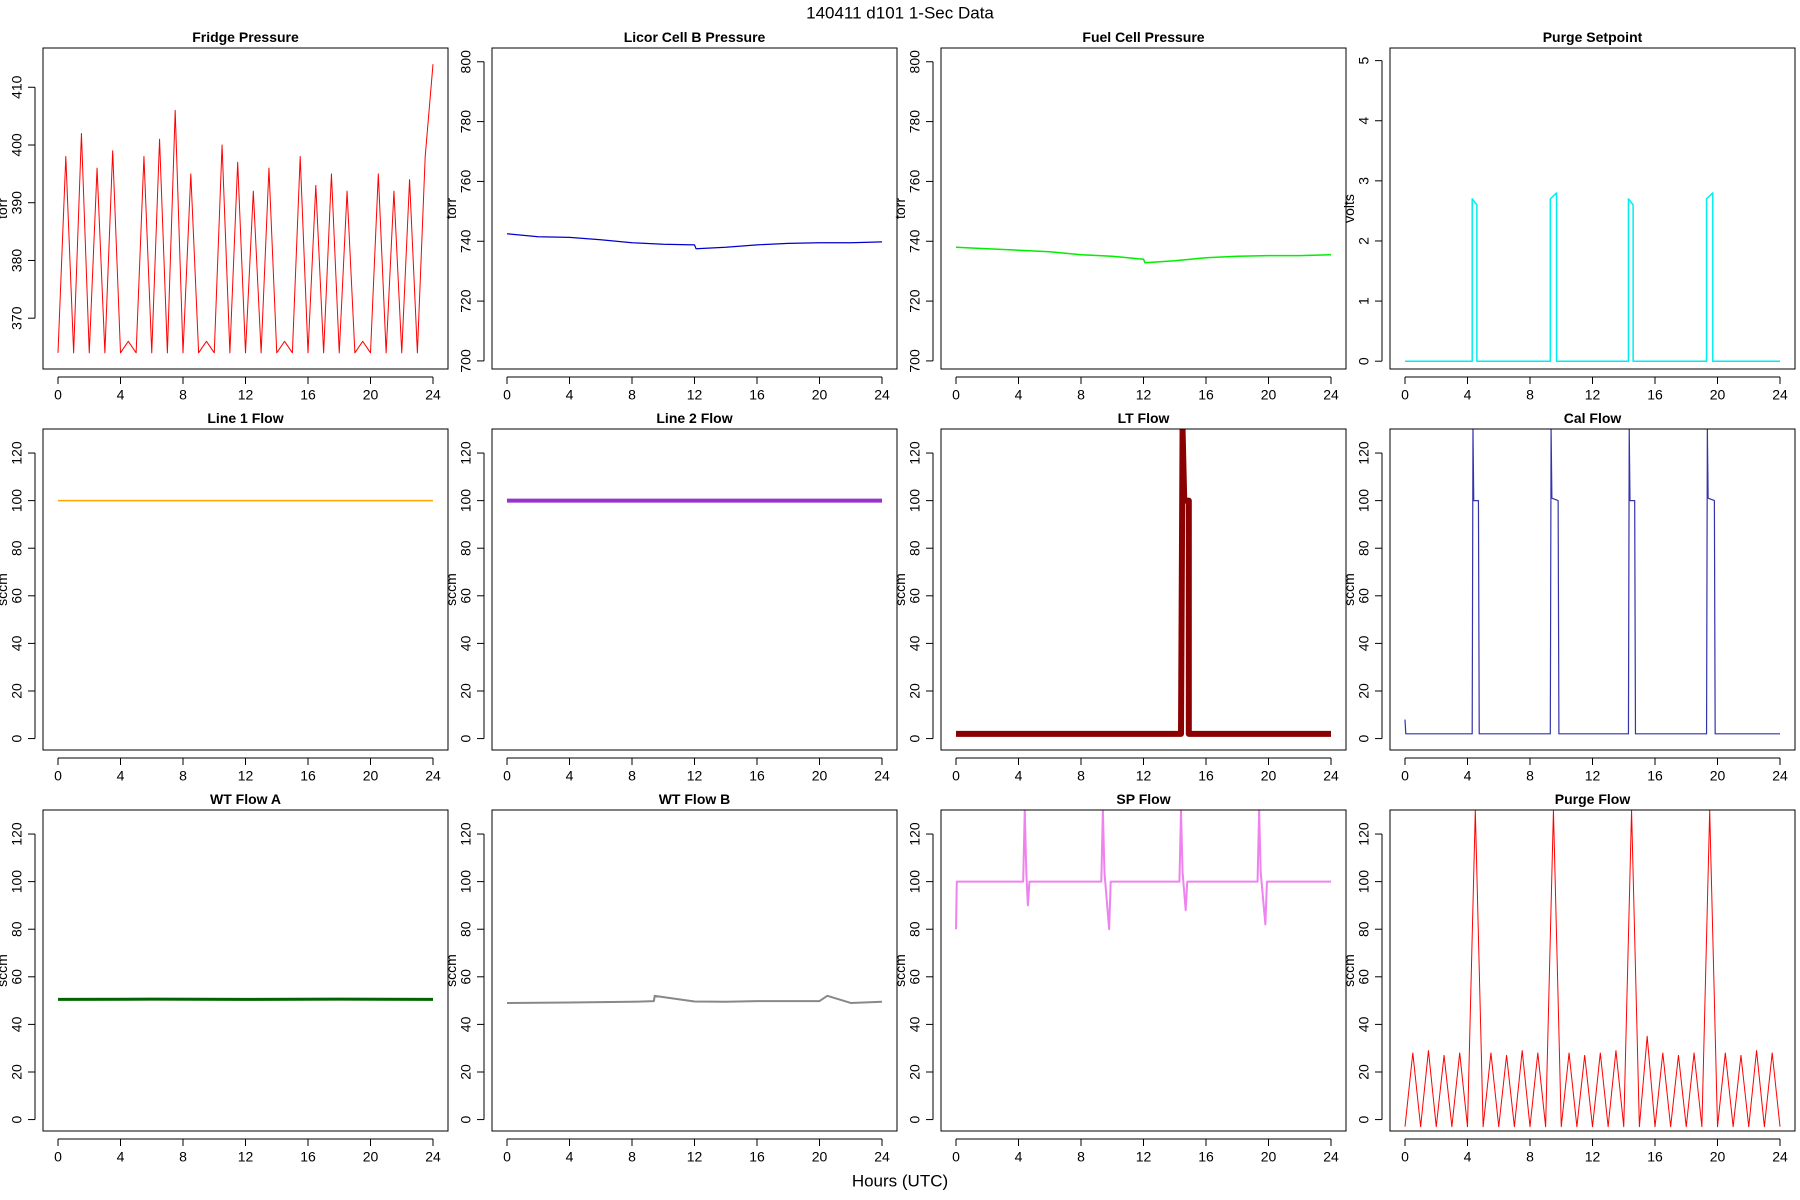  Describe the element at coordinates (245, 799) in the screenshot. I see `panel-title: WT Flow A` at that location.